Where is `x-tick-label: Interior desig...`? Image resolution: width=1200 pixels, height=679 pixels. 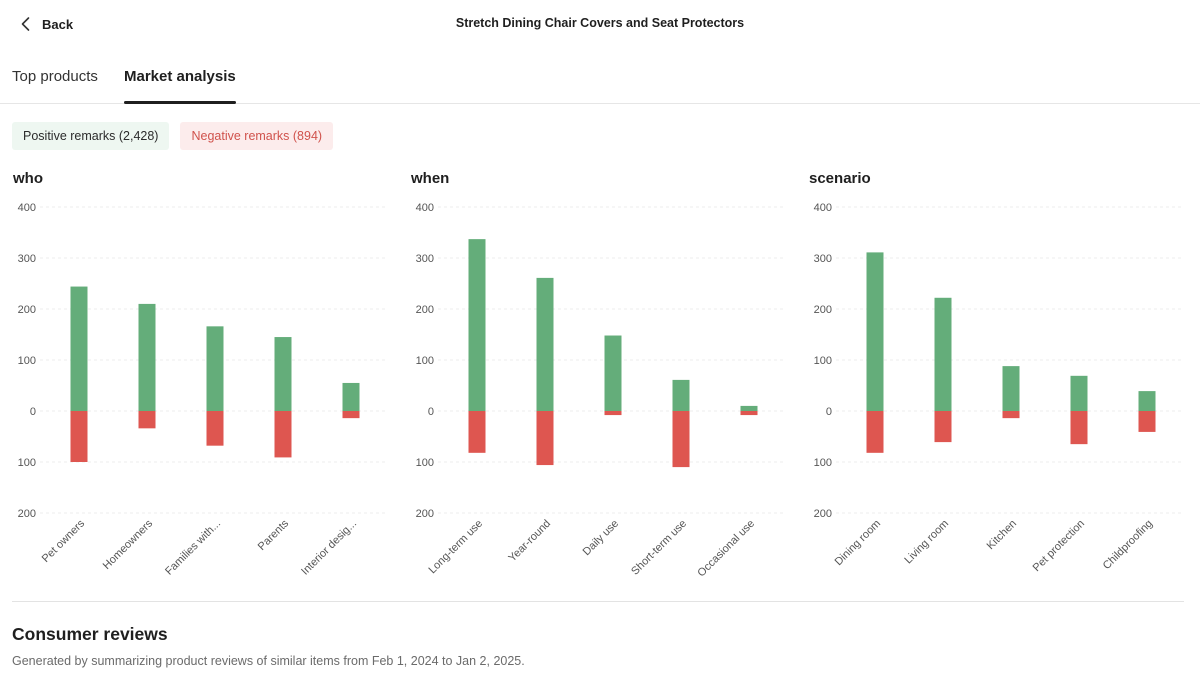
x-tick-label: Interior desig... is located at coordinates (329, 548).